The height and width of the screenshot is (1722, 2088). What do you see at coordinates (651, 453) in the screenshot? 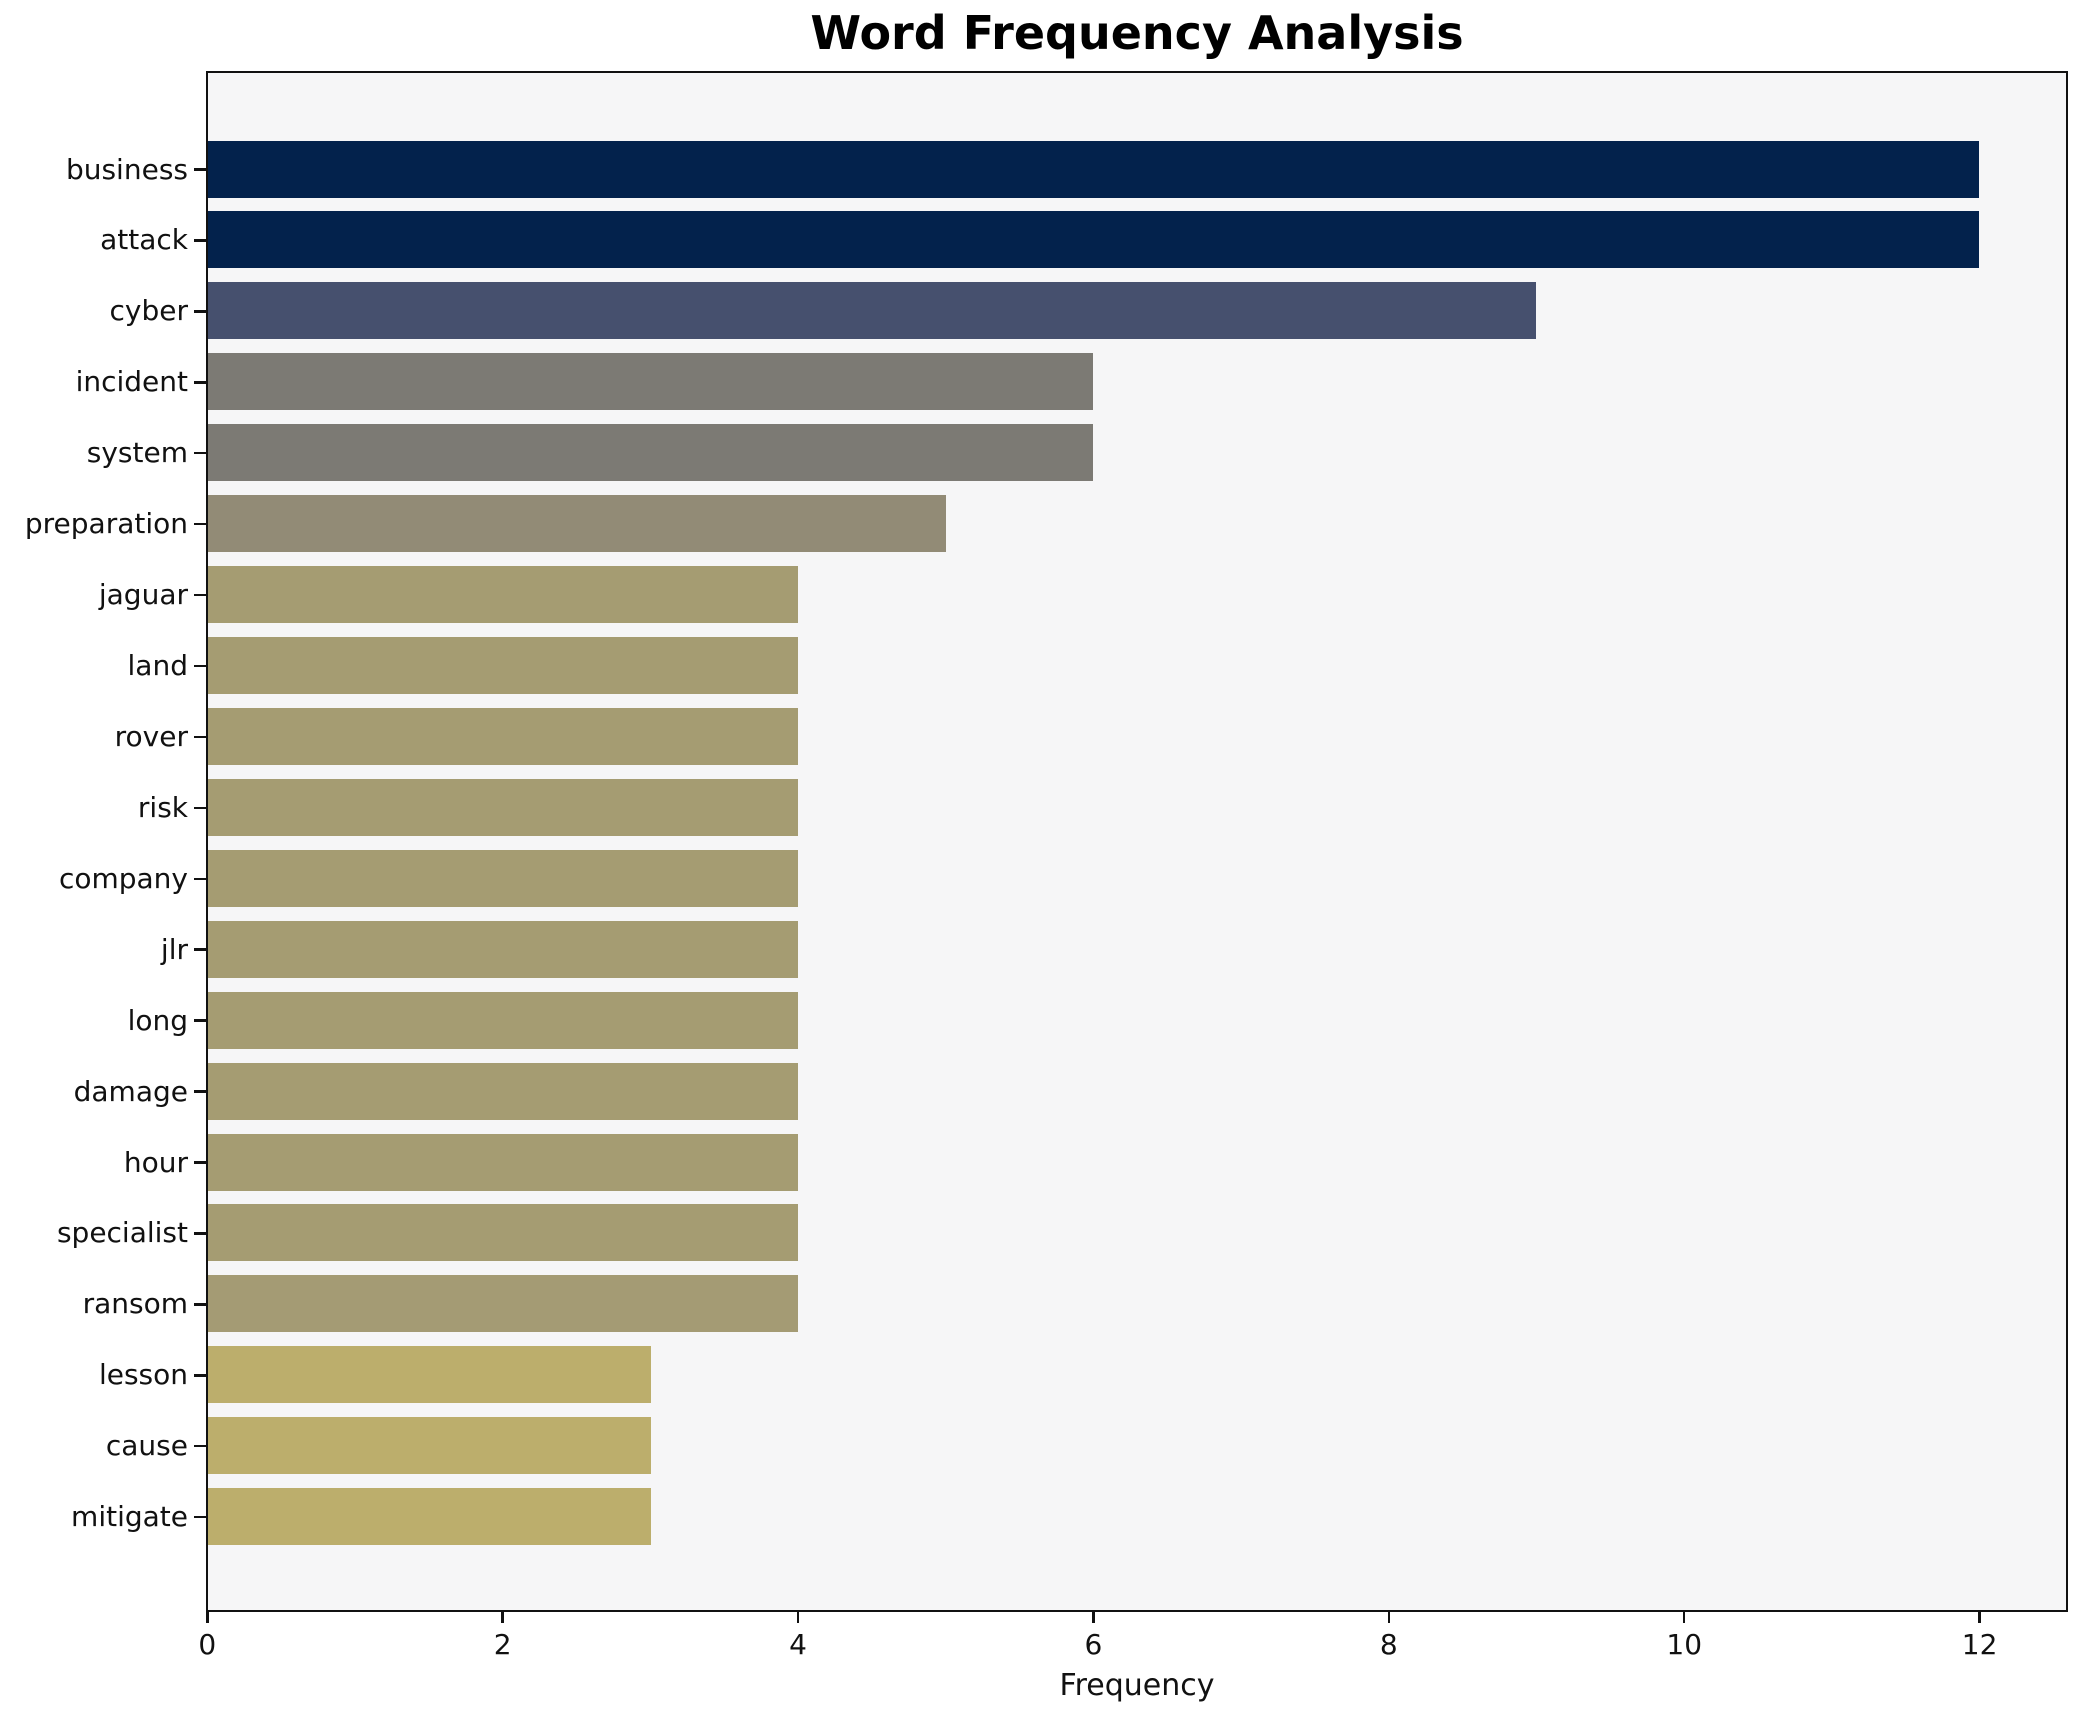
I see `bar-system` at bounding box center [651, 453].